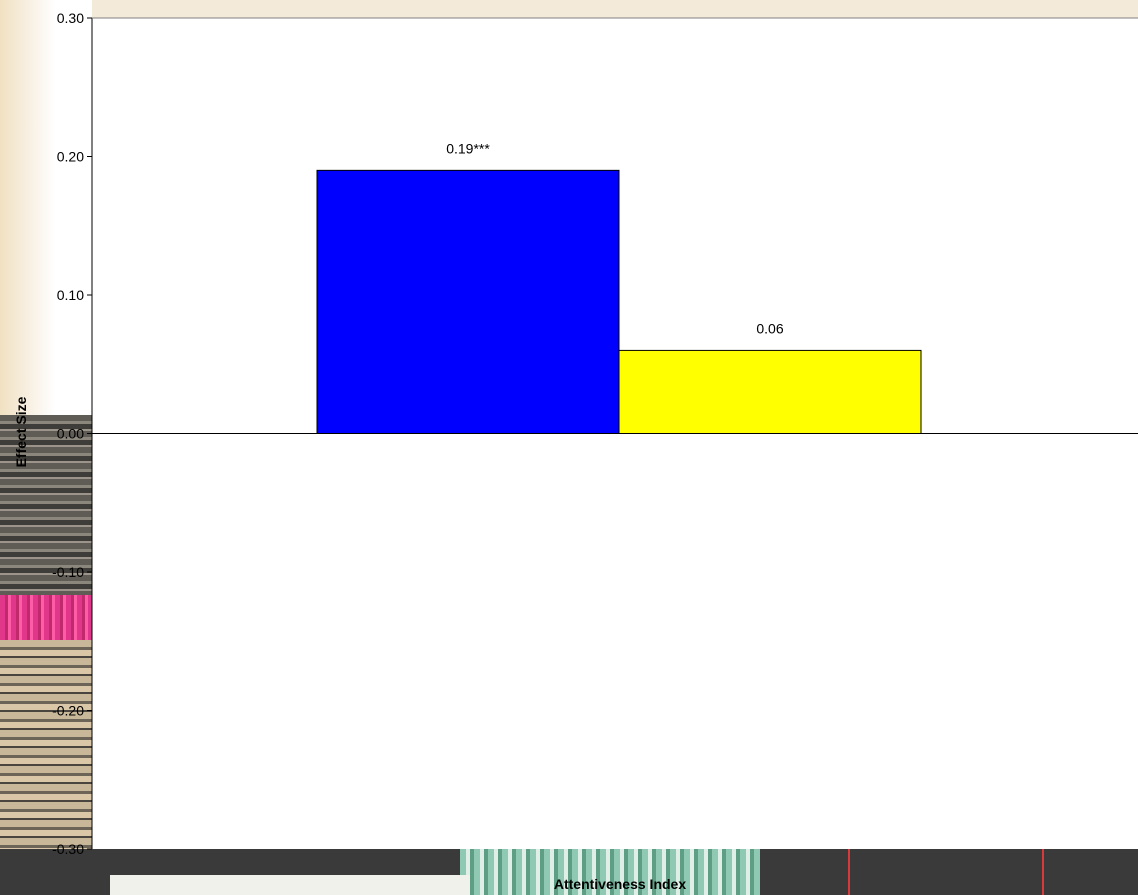 The height and width of the screenshot is (895, 1138). What do you see at coordinates (769, 328) in the screenshot?
I see `bar-data-label: 0.06` at bounding box center [769, 328].